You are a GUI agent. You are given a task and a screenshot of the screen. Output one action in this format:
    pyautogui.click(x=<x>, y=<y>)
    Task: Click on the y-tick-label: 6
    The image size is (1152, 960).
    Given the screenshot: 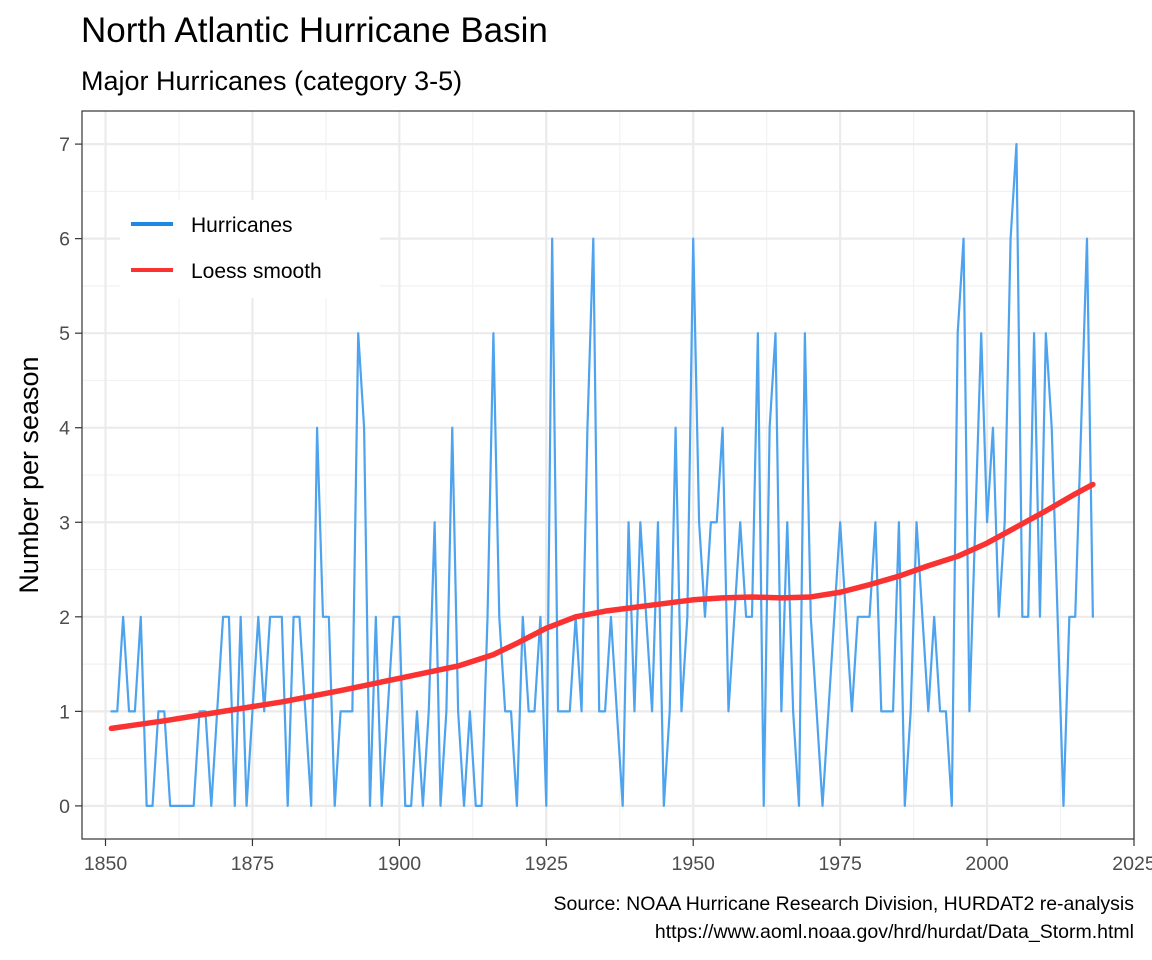 What is the action you would take?
    pyautogui.click(x=64, y=240)
    